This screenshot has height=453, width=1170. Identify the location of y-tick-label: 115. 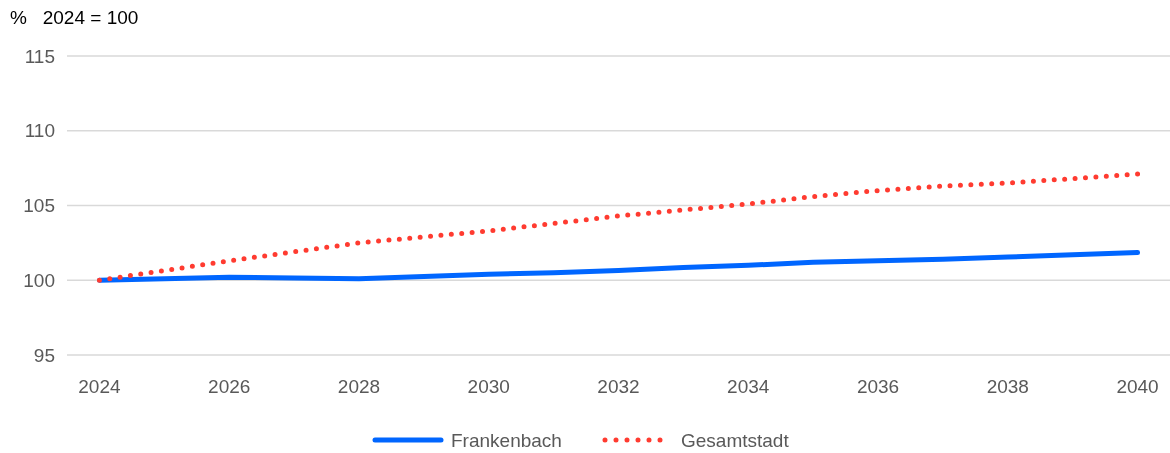
(39, 56).